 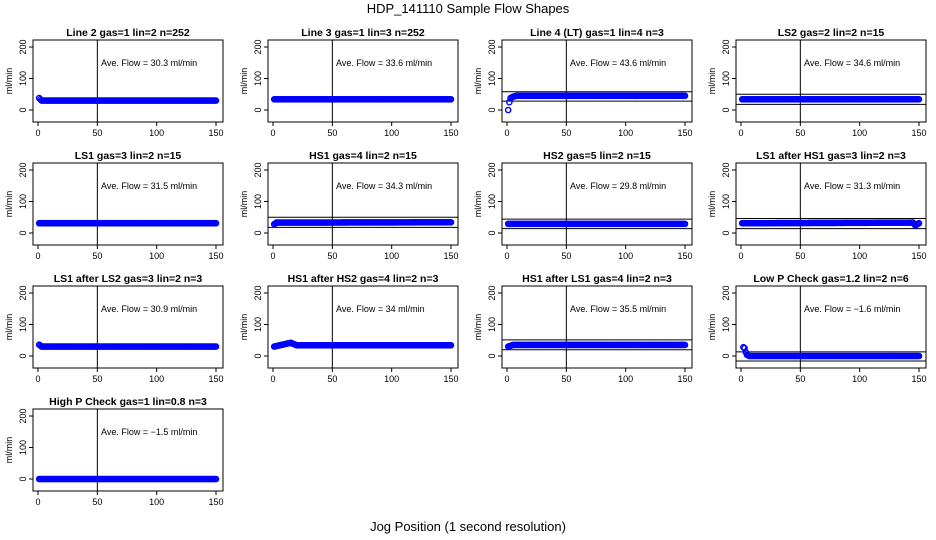 What do you see at coordinates (597, 33) in the screenshot?
I see `panel-title: Line 4 (LT) gas=1 lin=4 n=3` at bounding box center [597, 33].